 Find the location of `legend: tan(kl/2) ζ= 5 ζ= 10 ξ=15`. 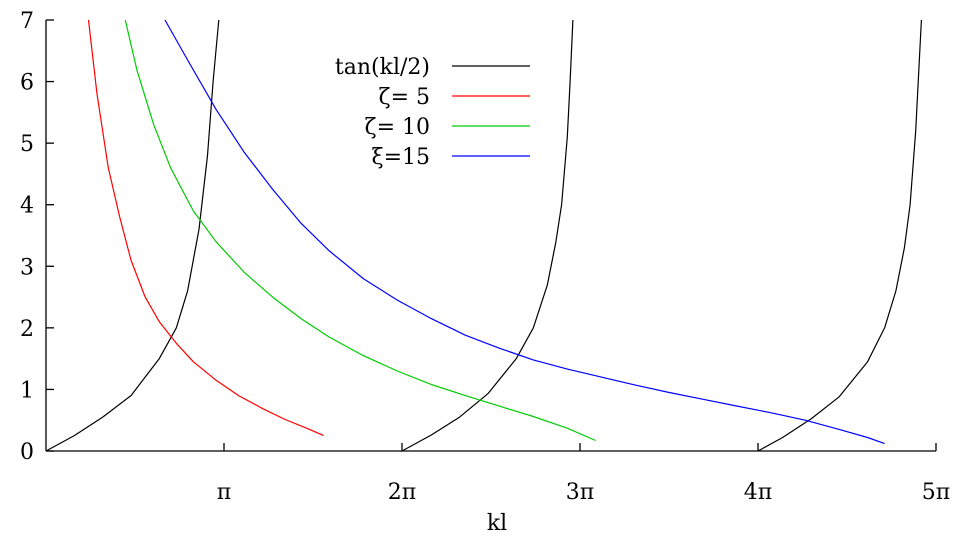

legend: tan(kl/2) ζ= 5 ζ= 10 ξ=15 is located at coordinates (432, 112).